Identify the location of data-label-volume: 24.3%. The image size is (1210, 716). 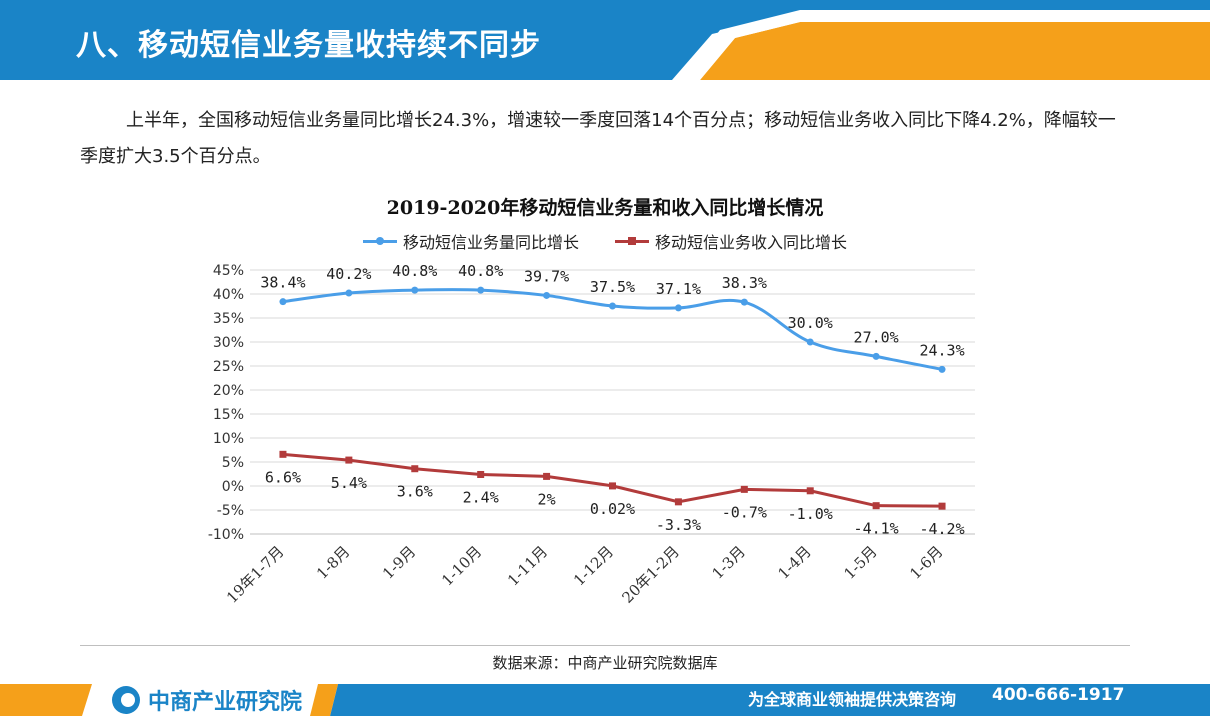
(941, 350).